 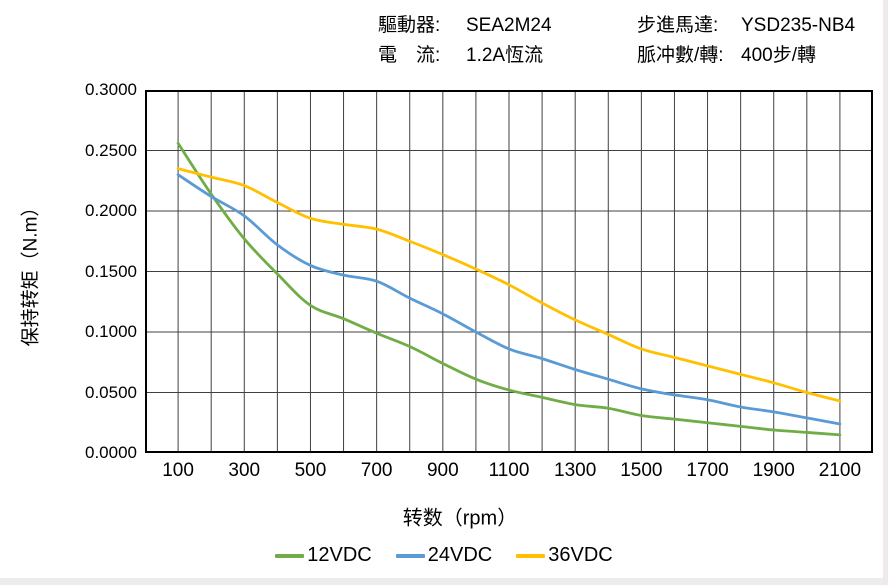 I want to click on x-tick-label: 100, so click(x=178, y=470).